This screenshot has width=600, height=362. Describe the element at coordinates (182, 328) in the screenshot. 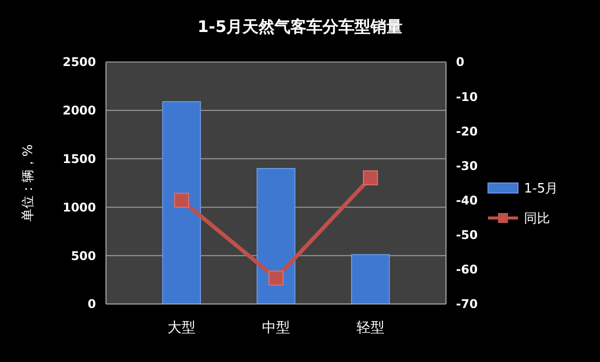

I see `x-tick-label: 大型` at that location.